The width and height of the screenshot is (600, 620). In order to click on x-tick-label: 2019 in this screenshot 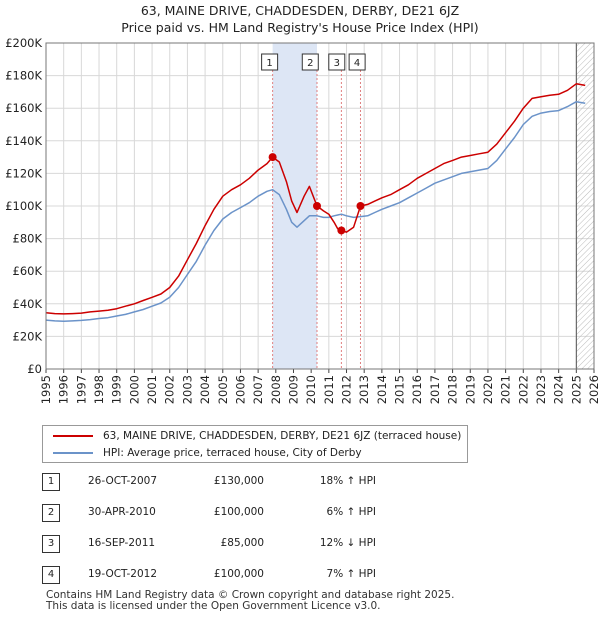, I will do `click(470, 389)`.